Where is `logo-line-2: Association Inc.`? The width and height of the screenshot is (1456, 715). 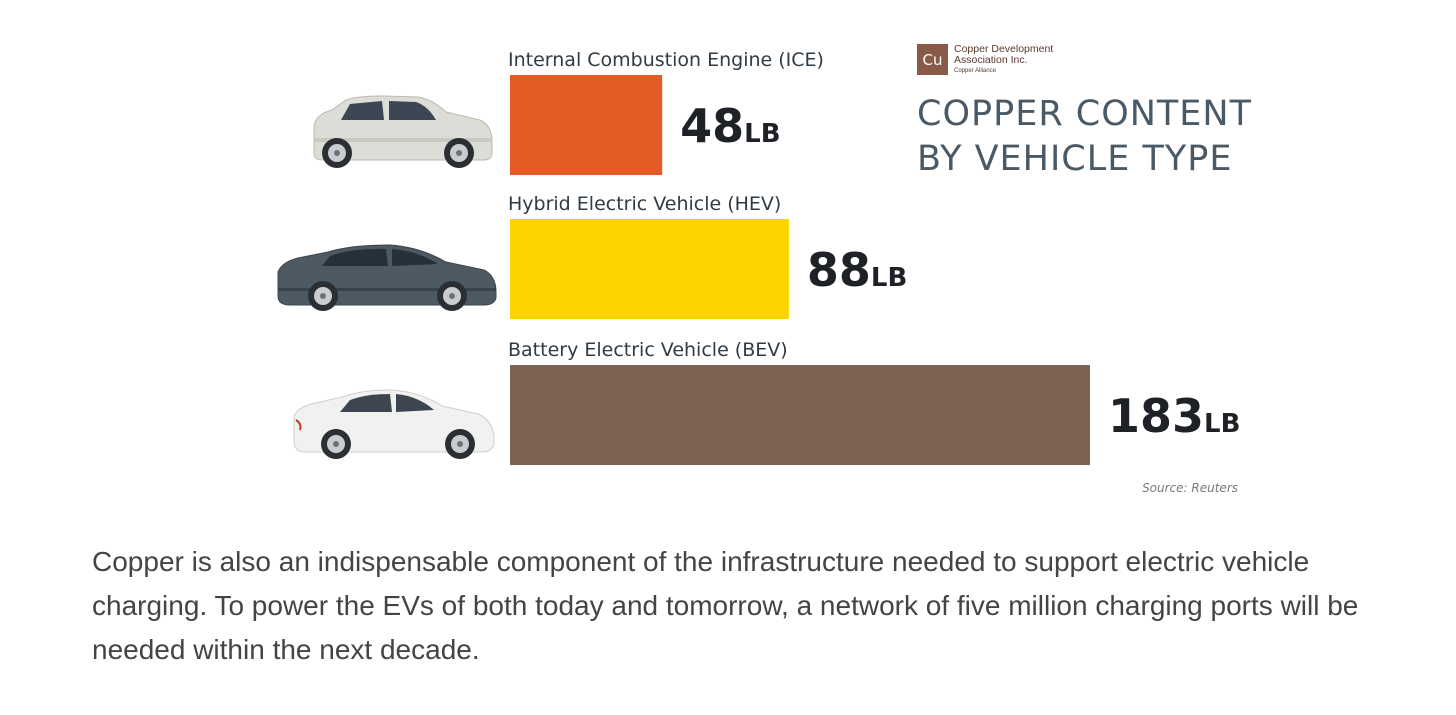
logo-line-2: Association Inc. is located at coordinates (991, 60).